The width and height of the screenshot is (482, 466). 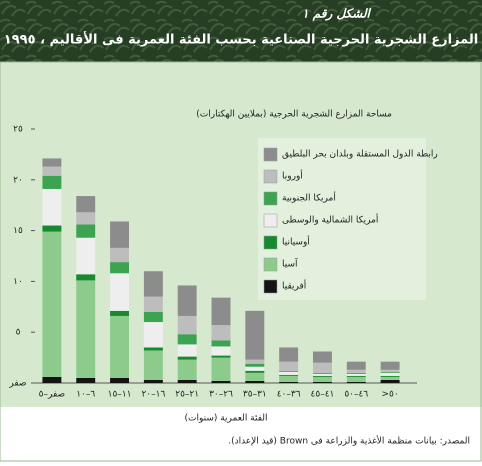 I want to click on legend-box, so click(x=342, y=219).